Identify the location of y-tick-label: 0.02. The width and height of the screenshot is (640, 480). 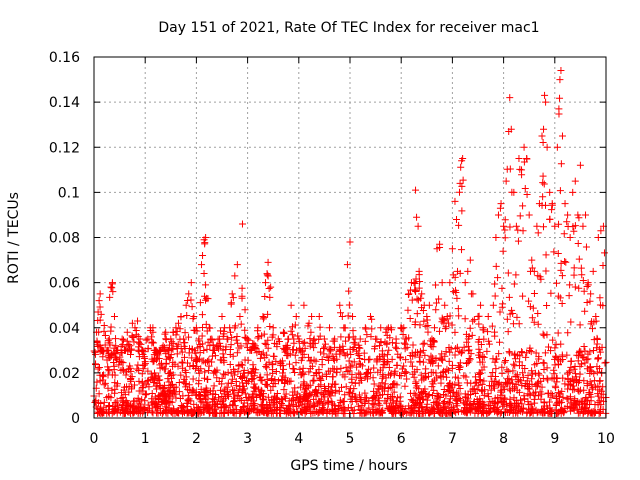
(64, 374).